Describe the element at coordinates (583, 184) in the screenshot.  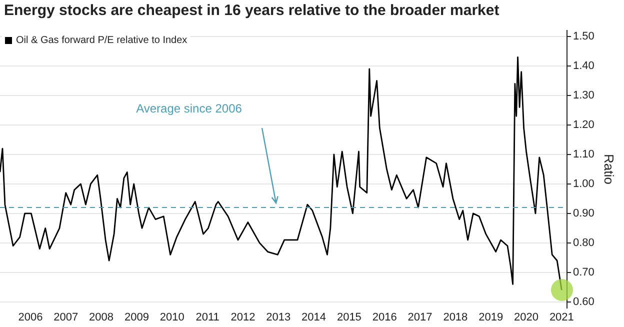
I see `y-tick-label: 1.00` at that location.